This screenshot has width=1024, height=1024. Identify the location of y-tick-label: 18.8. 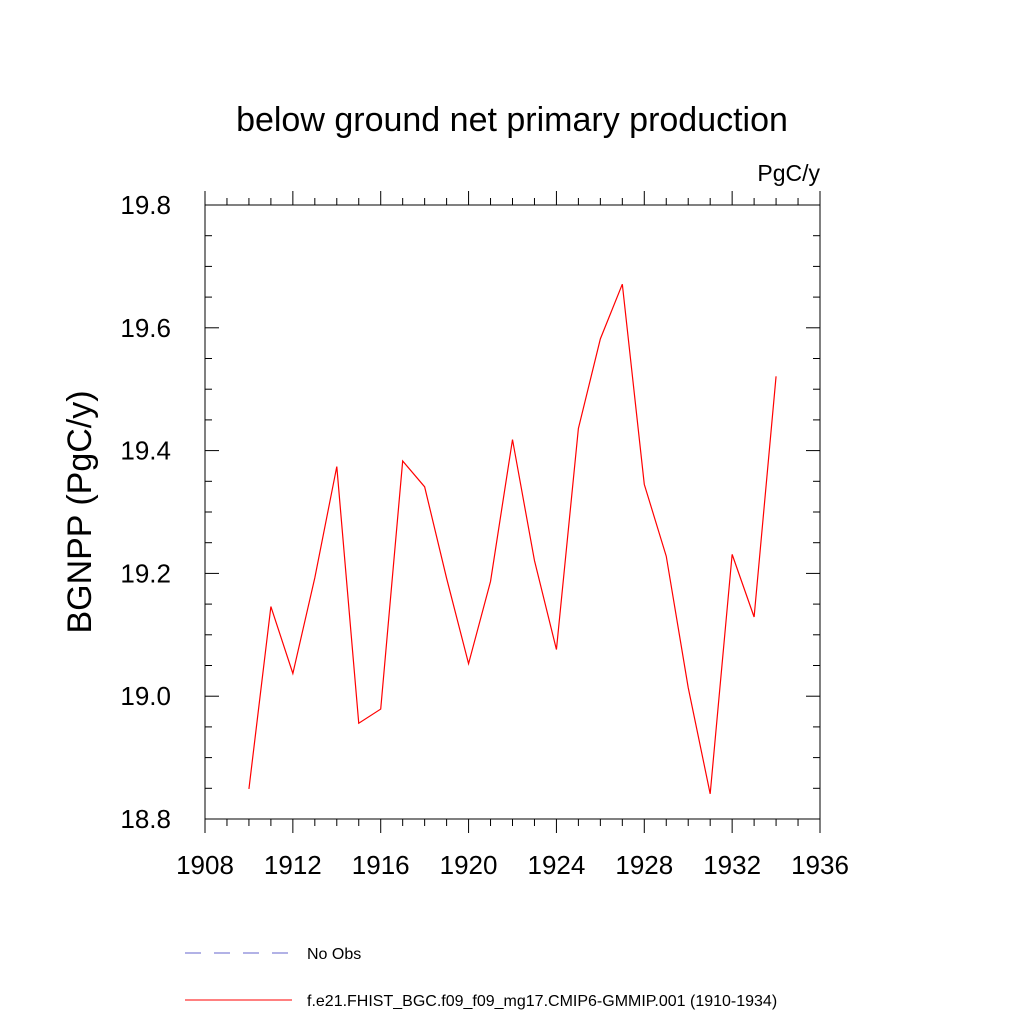
(145, 819).